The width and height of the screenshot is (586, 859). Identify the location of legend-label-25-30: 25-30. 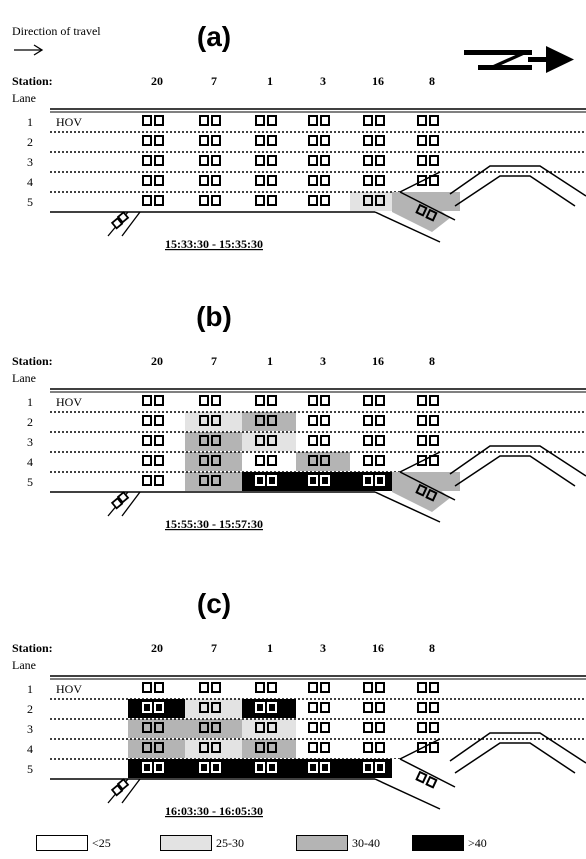
(230, 843).